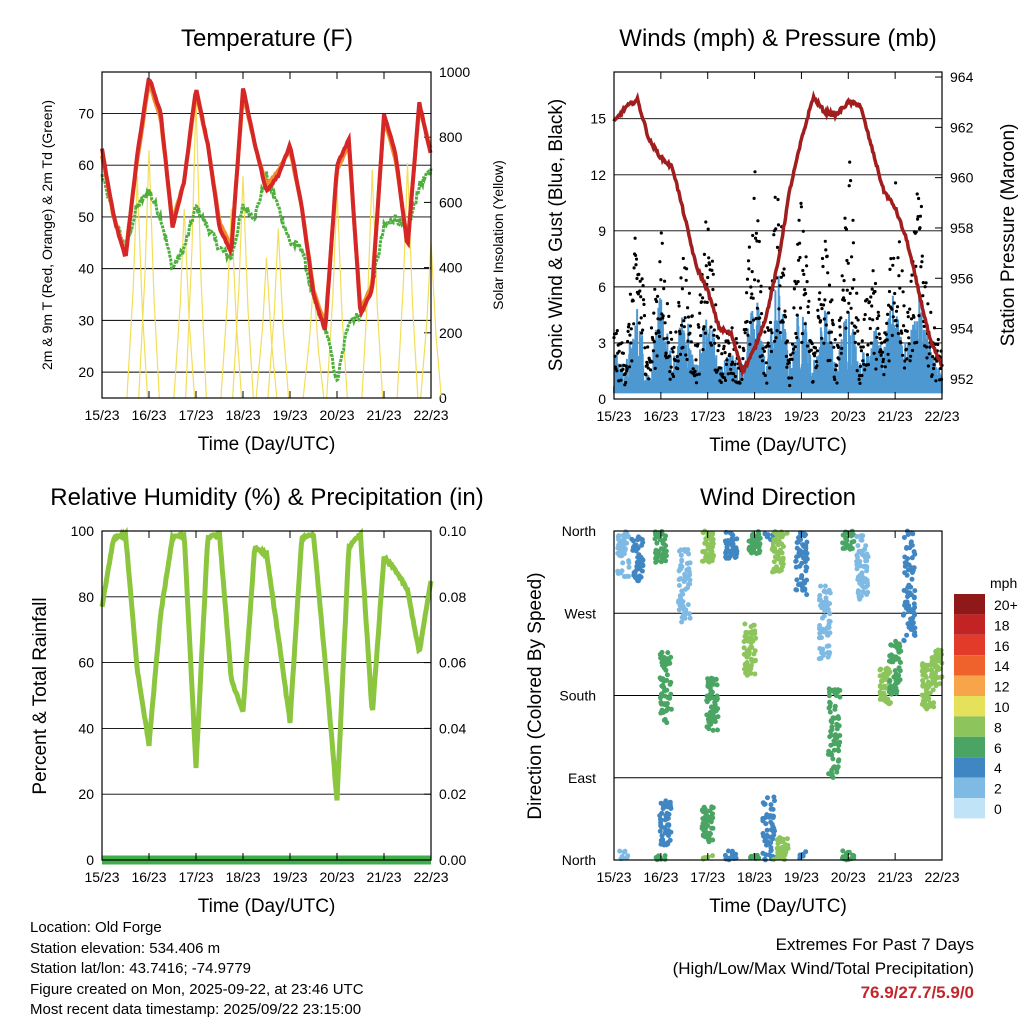 This screenshot has width=1024, height=1024. What do you see at coordinates (962, 228) in the screenshot?
I see `winds-y2-tick-label: 958` at bounding box center [962, 228].